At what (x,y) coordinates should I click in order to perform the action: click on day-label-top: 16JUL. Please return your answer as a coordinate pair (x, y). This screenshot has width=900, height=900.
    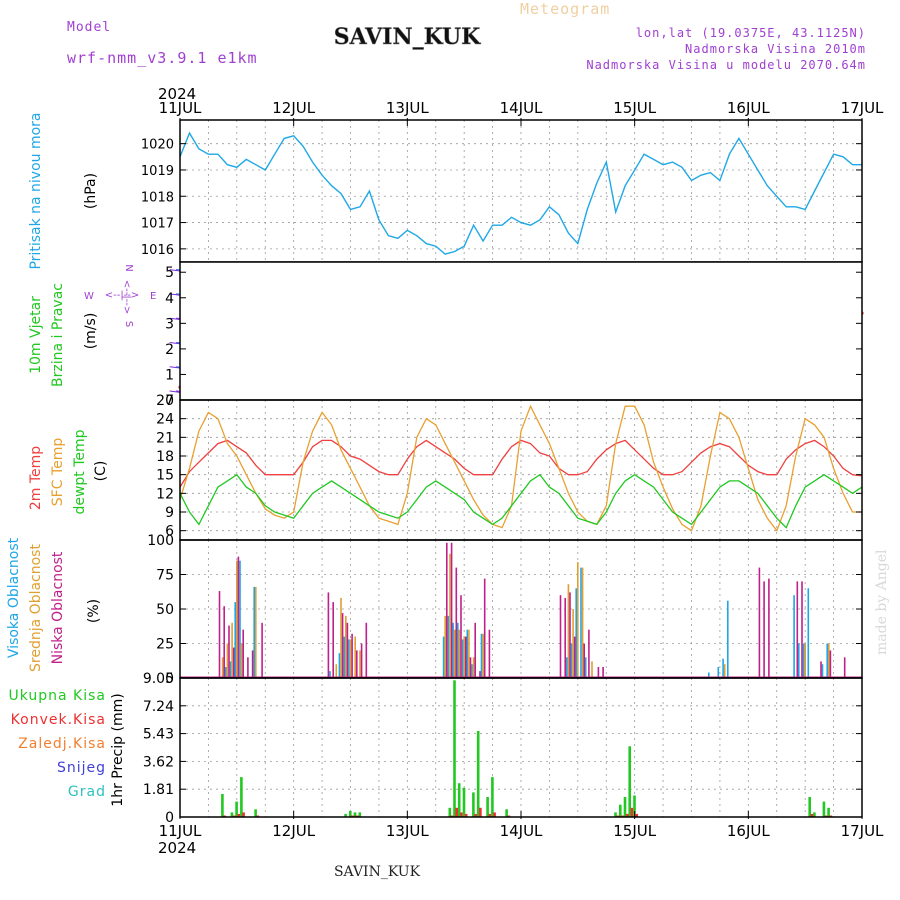
    Looking at the image, I should click on (748, 108).